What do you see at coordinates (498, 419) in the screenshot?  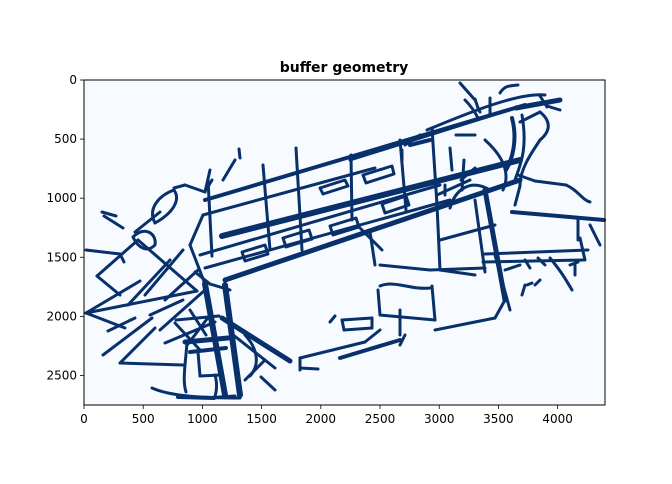 I see `x-tick-label: 3500` at bounding box center [498, 419].